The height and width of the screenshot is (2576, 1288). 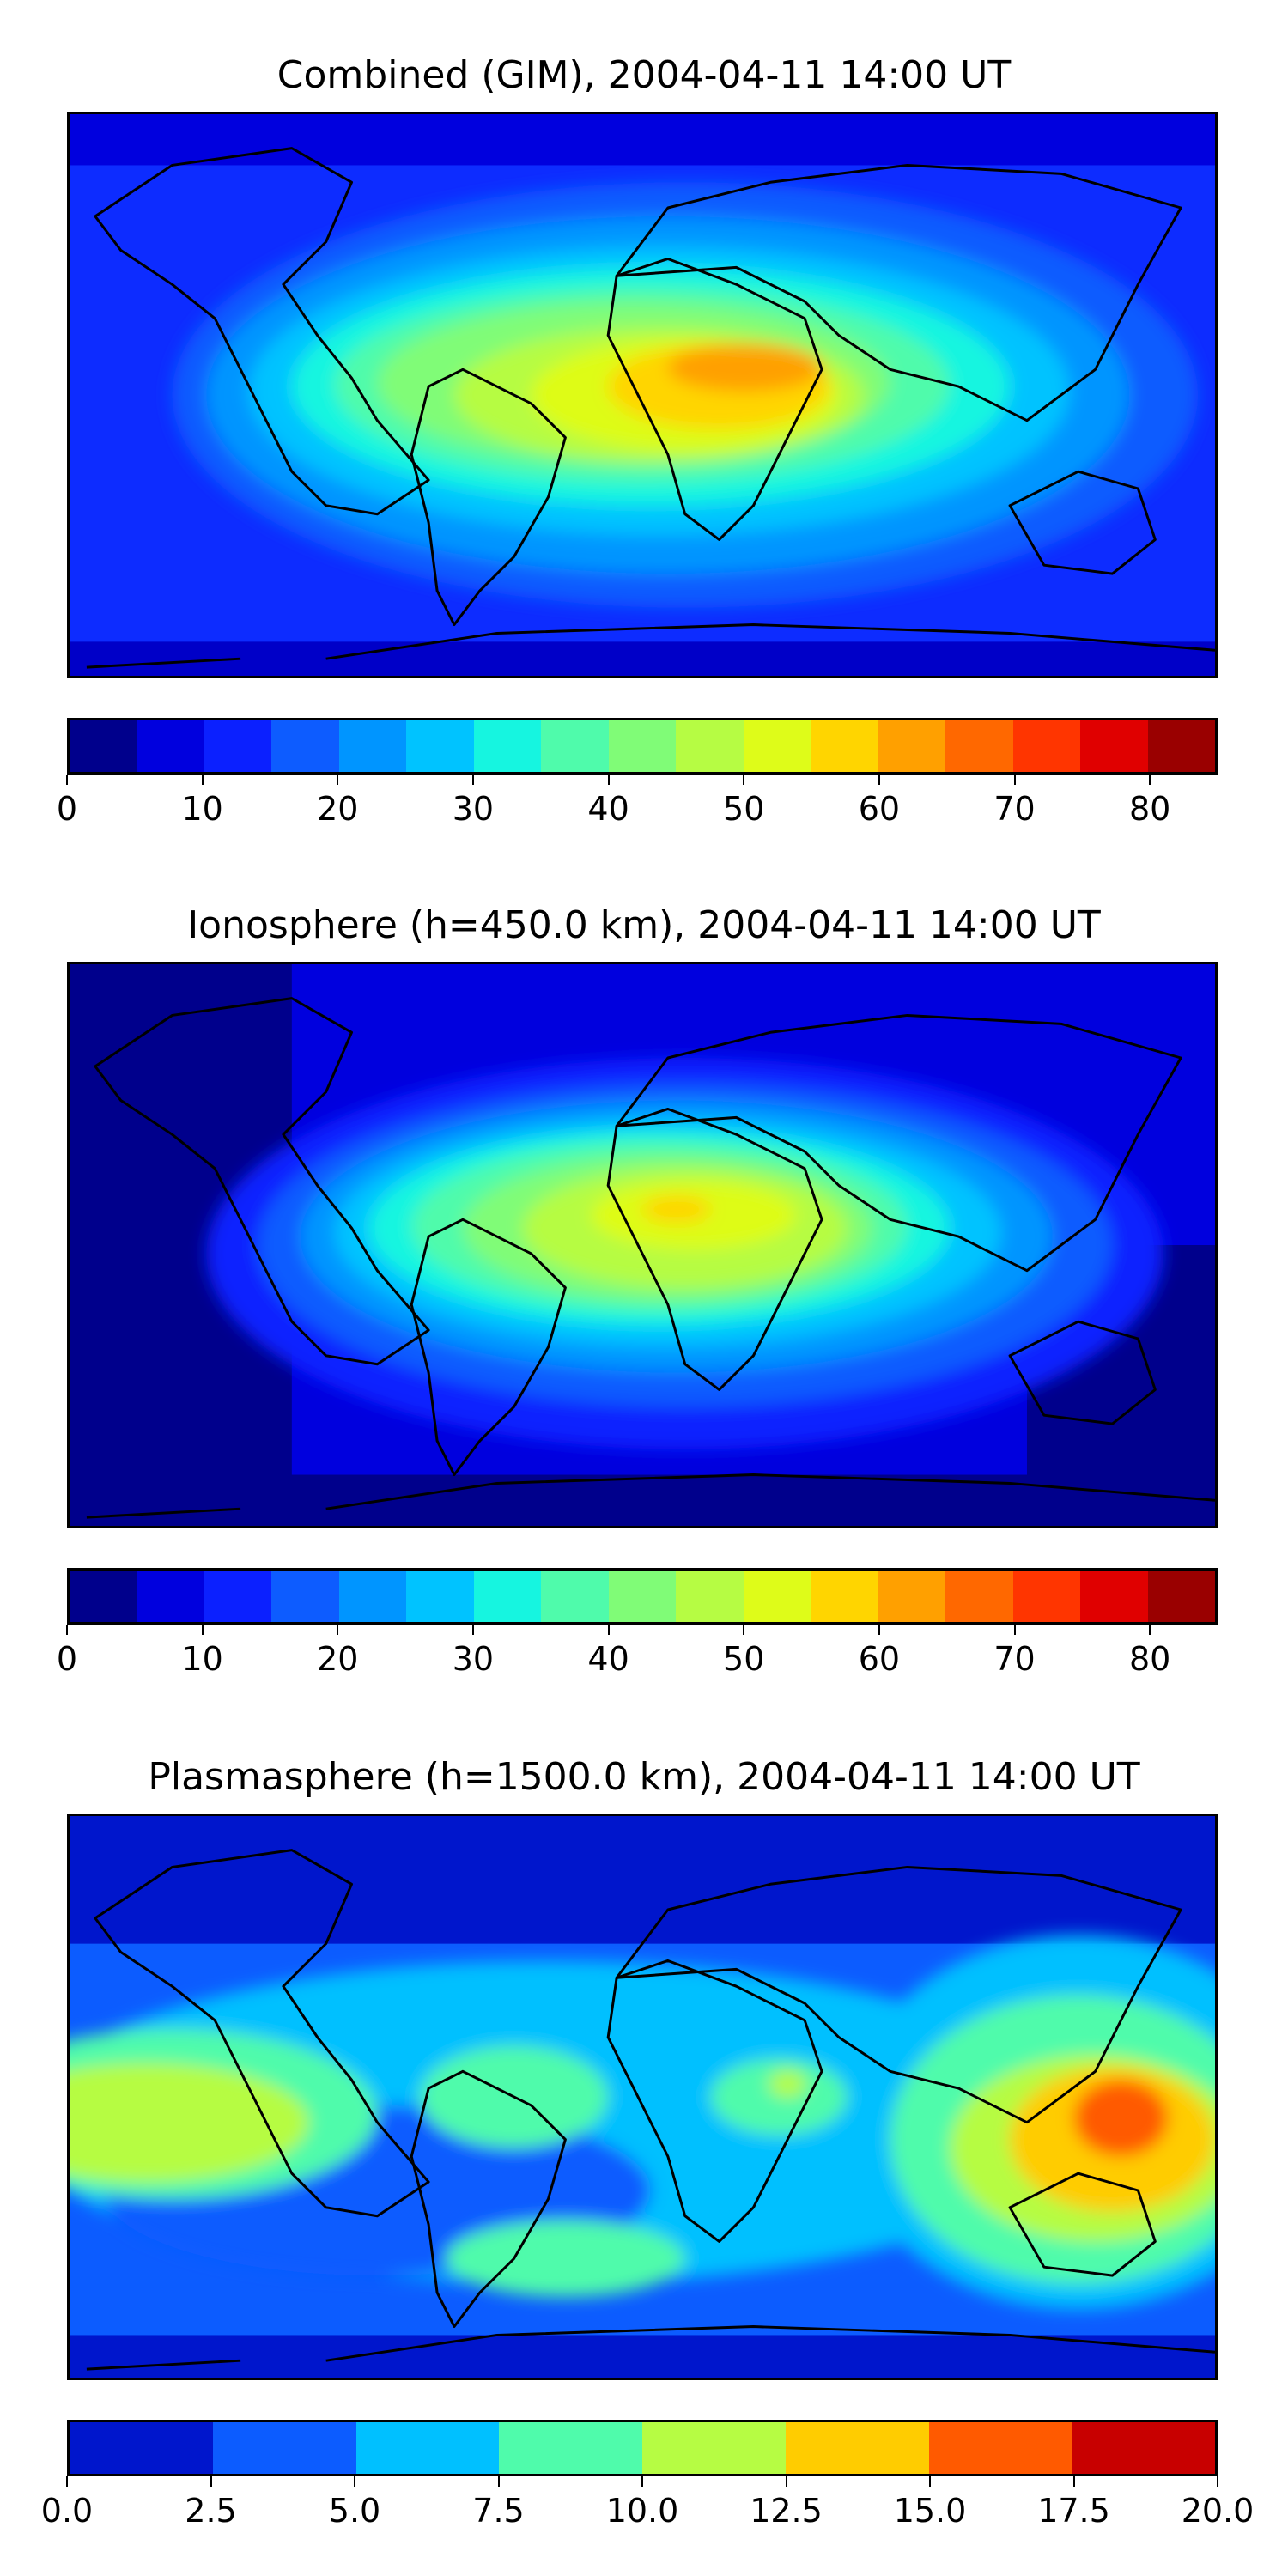 I want to click on colorbar-tick-label: 20.0, so click(x=1218, y=2511).